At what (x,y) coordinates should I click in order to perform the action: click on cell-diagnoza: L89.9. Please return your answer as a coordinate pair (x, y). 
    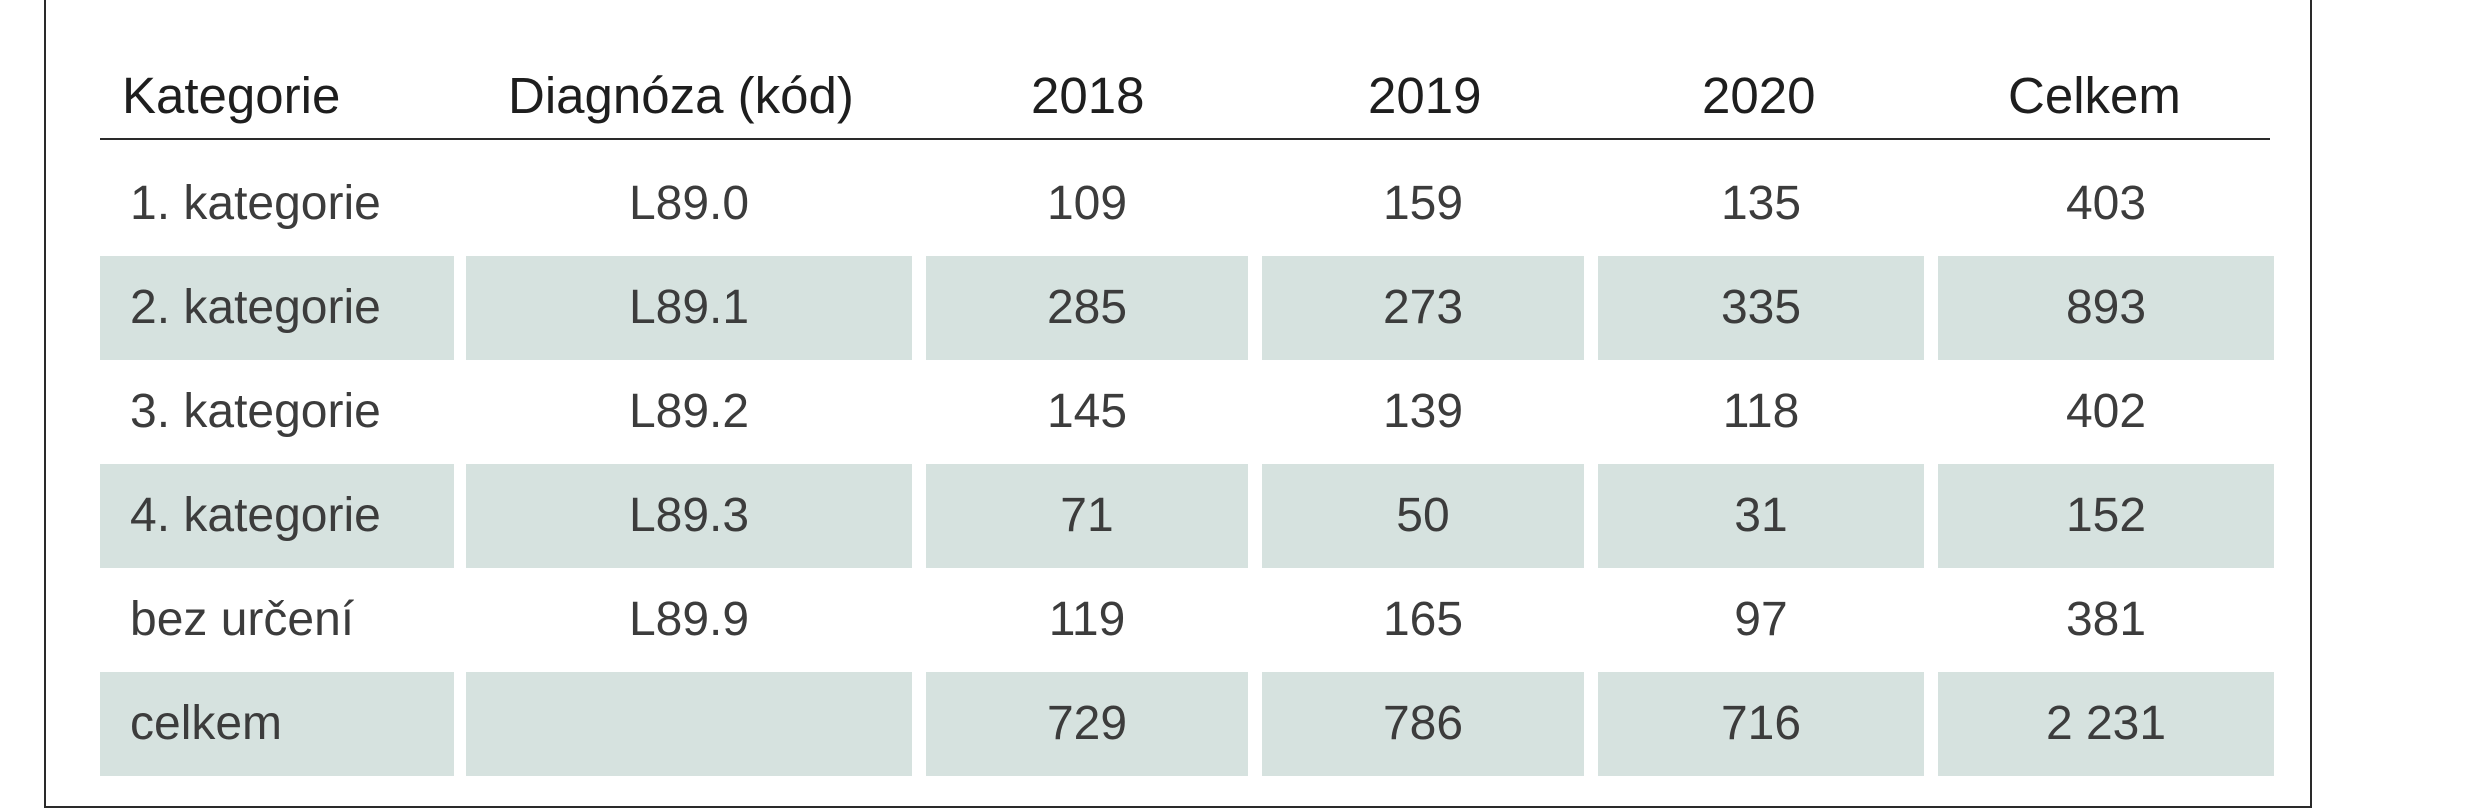
    Looking at the image, I should click on (689, 619).